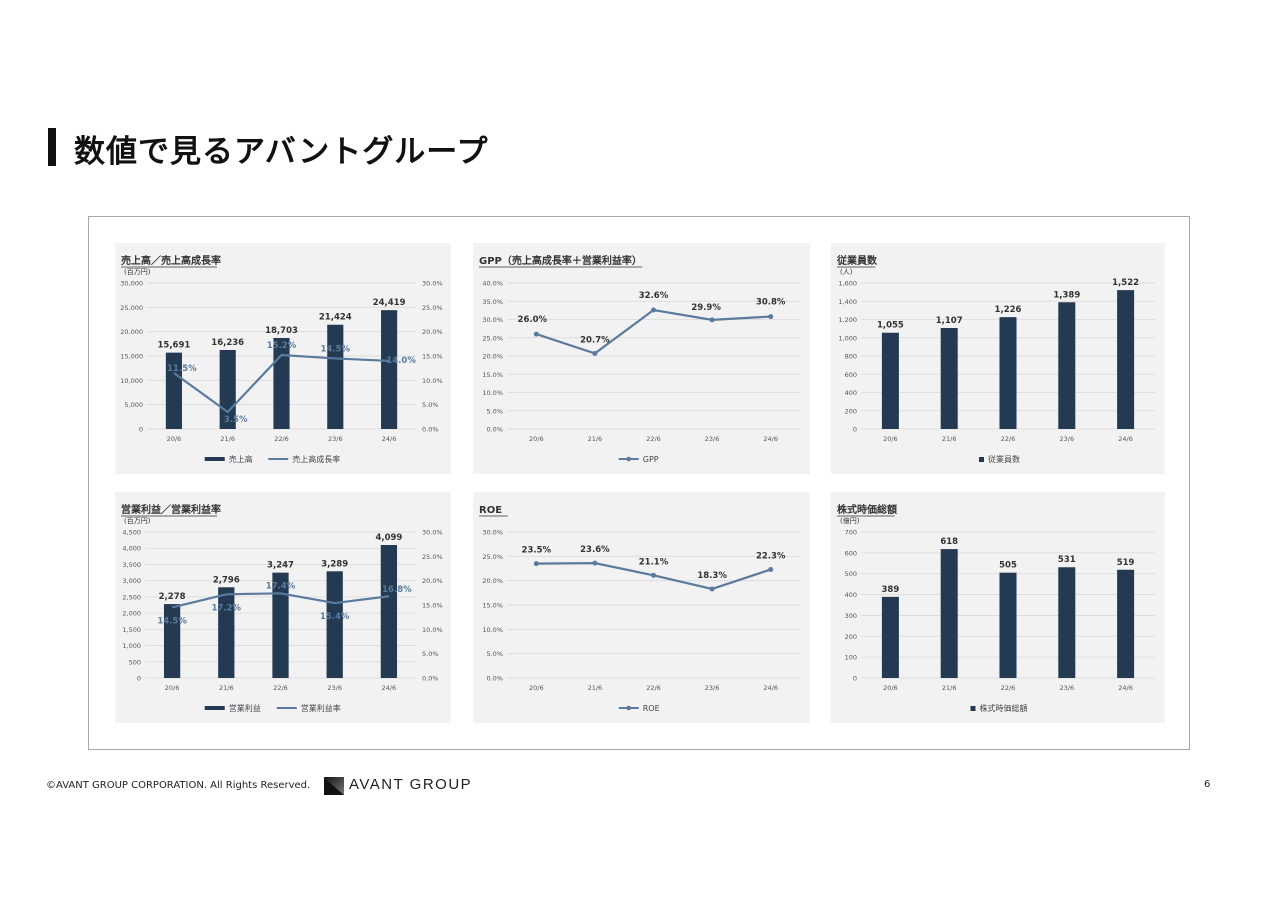  I want to click on page-title: 数値で見るアバントグループ, so click(281, 152).